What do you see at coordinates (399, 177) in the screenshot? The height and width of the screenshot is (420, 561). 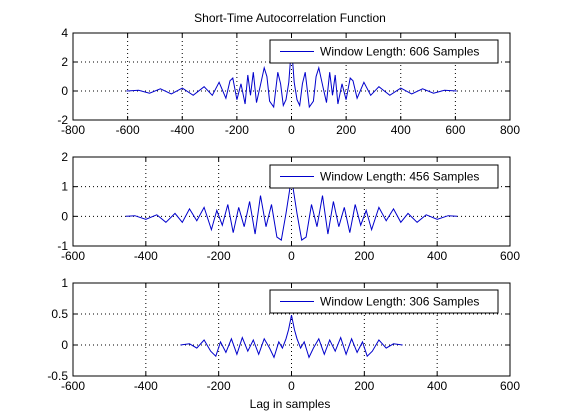 I see `legend-label: Window Length: 456 Samples` at bounding box center [399, 177].